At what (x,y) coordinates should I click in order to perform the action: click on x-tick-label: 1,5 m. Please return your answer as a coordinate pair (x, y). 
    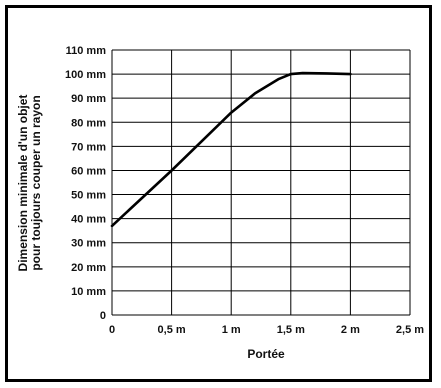
    Looking at the image, I should click on (291, 330).